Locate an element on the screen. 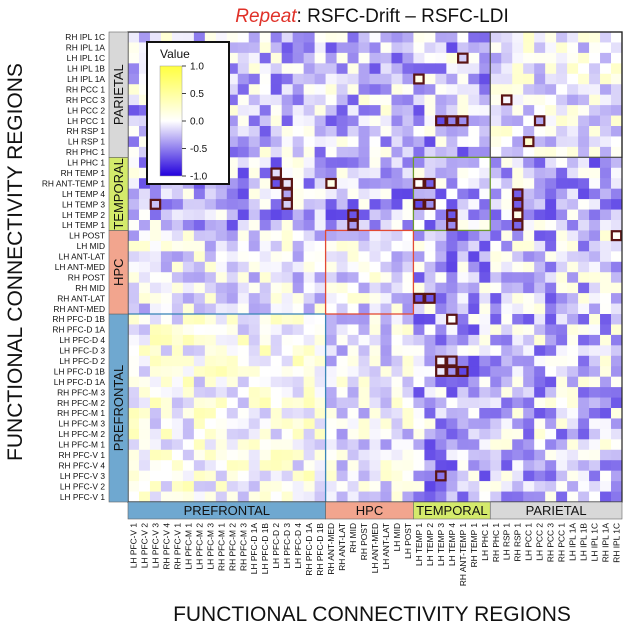  row-label: LH TEMP 2 is located at coordinates (83, 215).